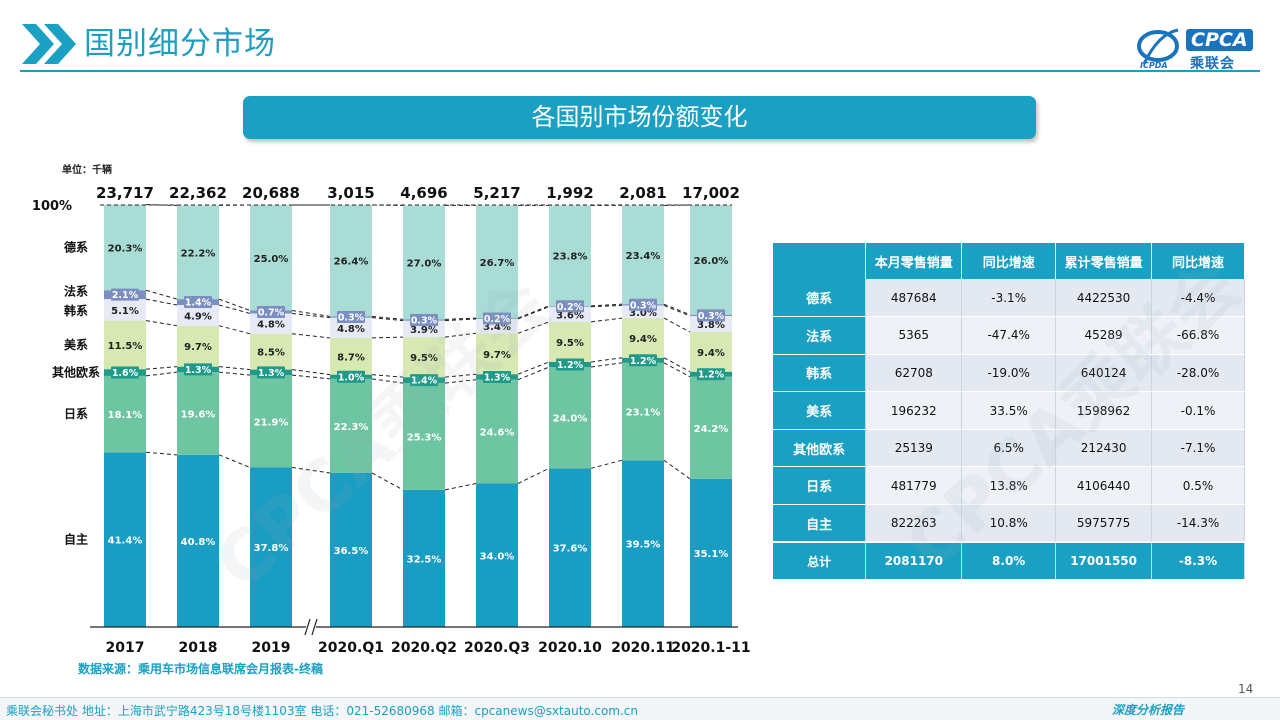 The image size is (1280, 720). I want to click on footer-bar, so click(640, 708).